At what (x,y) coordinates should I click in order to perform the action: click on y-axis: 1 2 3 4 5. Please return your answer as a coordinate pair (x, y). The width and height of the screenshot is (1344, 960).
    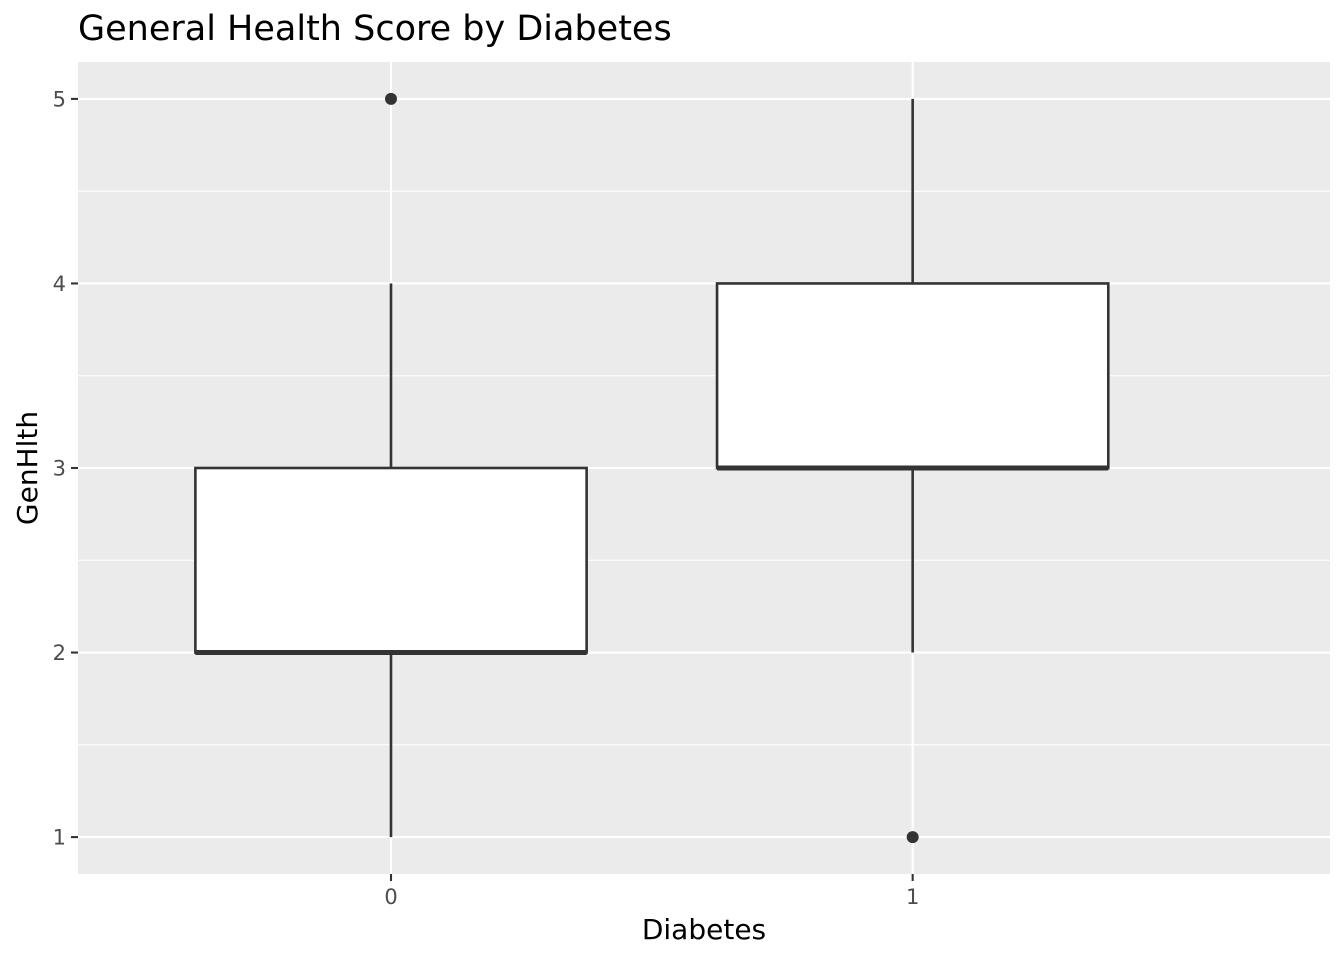
    Looking at the image, I should click on (65, 468).